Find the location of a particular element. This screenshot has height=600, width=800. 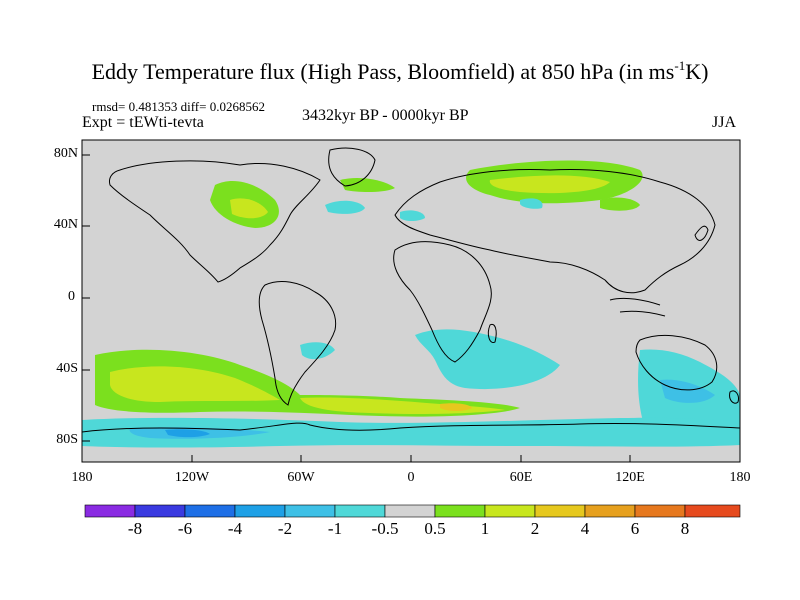

y-label-0: 0 is located at coordinates (71, 296).